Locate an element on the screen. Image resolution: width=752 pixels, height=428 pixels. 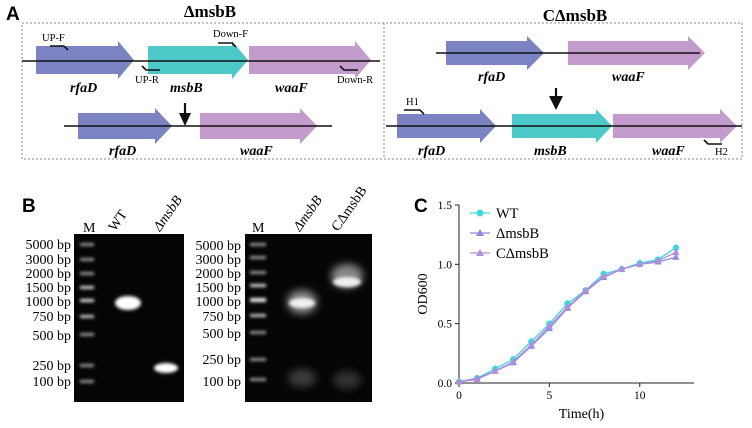
complement-locus is located at coordinates (564, 126).